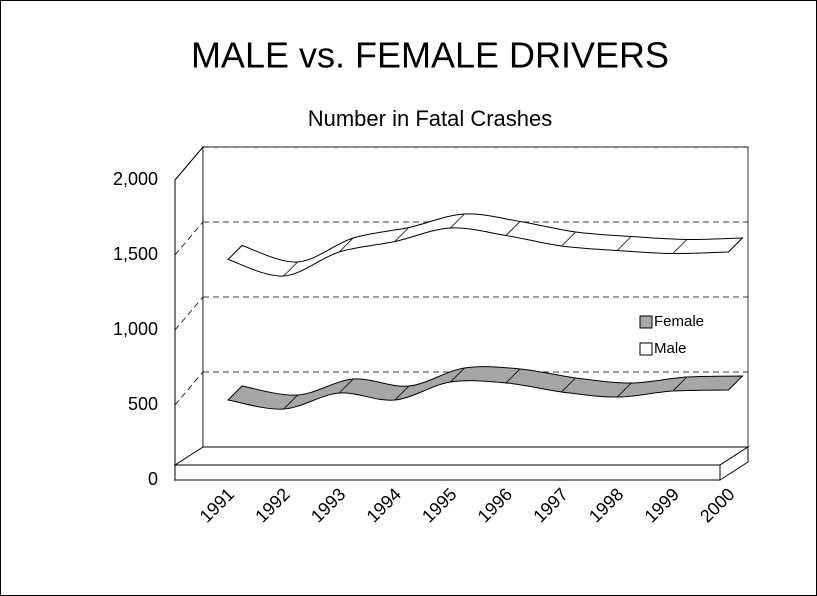  I want to click on legend-label: Female, so click(679, 321).